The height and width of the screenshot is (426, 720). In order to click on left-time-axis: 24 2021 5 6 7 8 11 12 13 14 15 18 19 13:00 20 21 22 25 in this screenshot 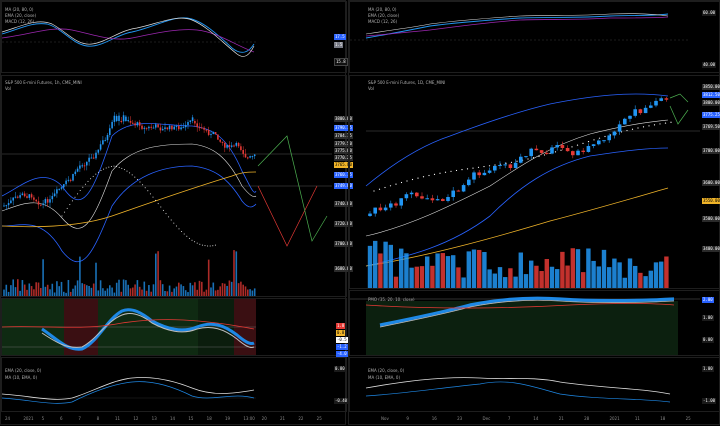, I will do `click(174, 419)`.